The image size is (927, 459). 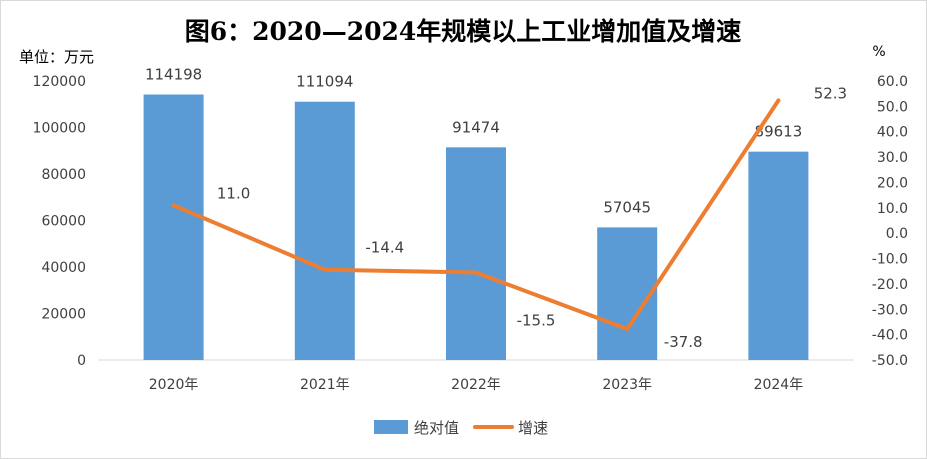 What do you see at coordinates (173, 74) in the screenshot?
I see `bar-value-label: 114198` at bounding box center [173, 74].